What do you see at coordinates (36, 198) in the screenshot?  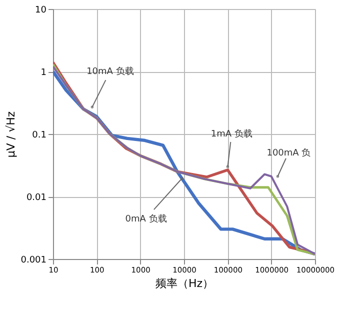 I see `y-tick-label: 0.01` at bounding box center [36, 198].